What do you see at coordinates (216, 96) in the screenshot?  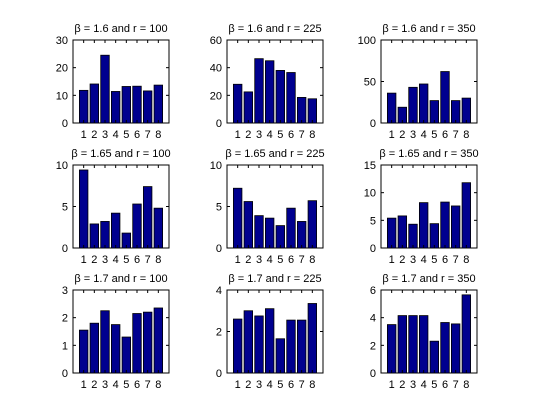 I see `y-tick-label: 20` at bounding box center [216, 96].